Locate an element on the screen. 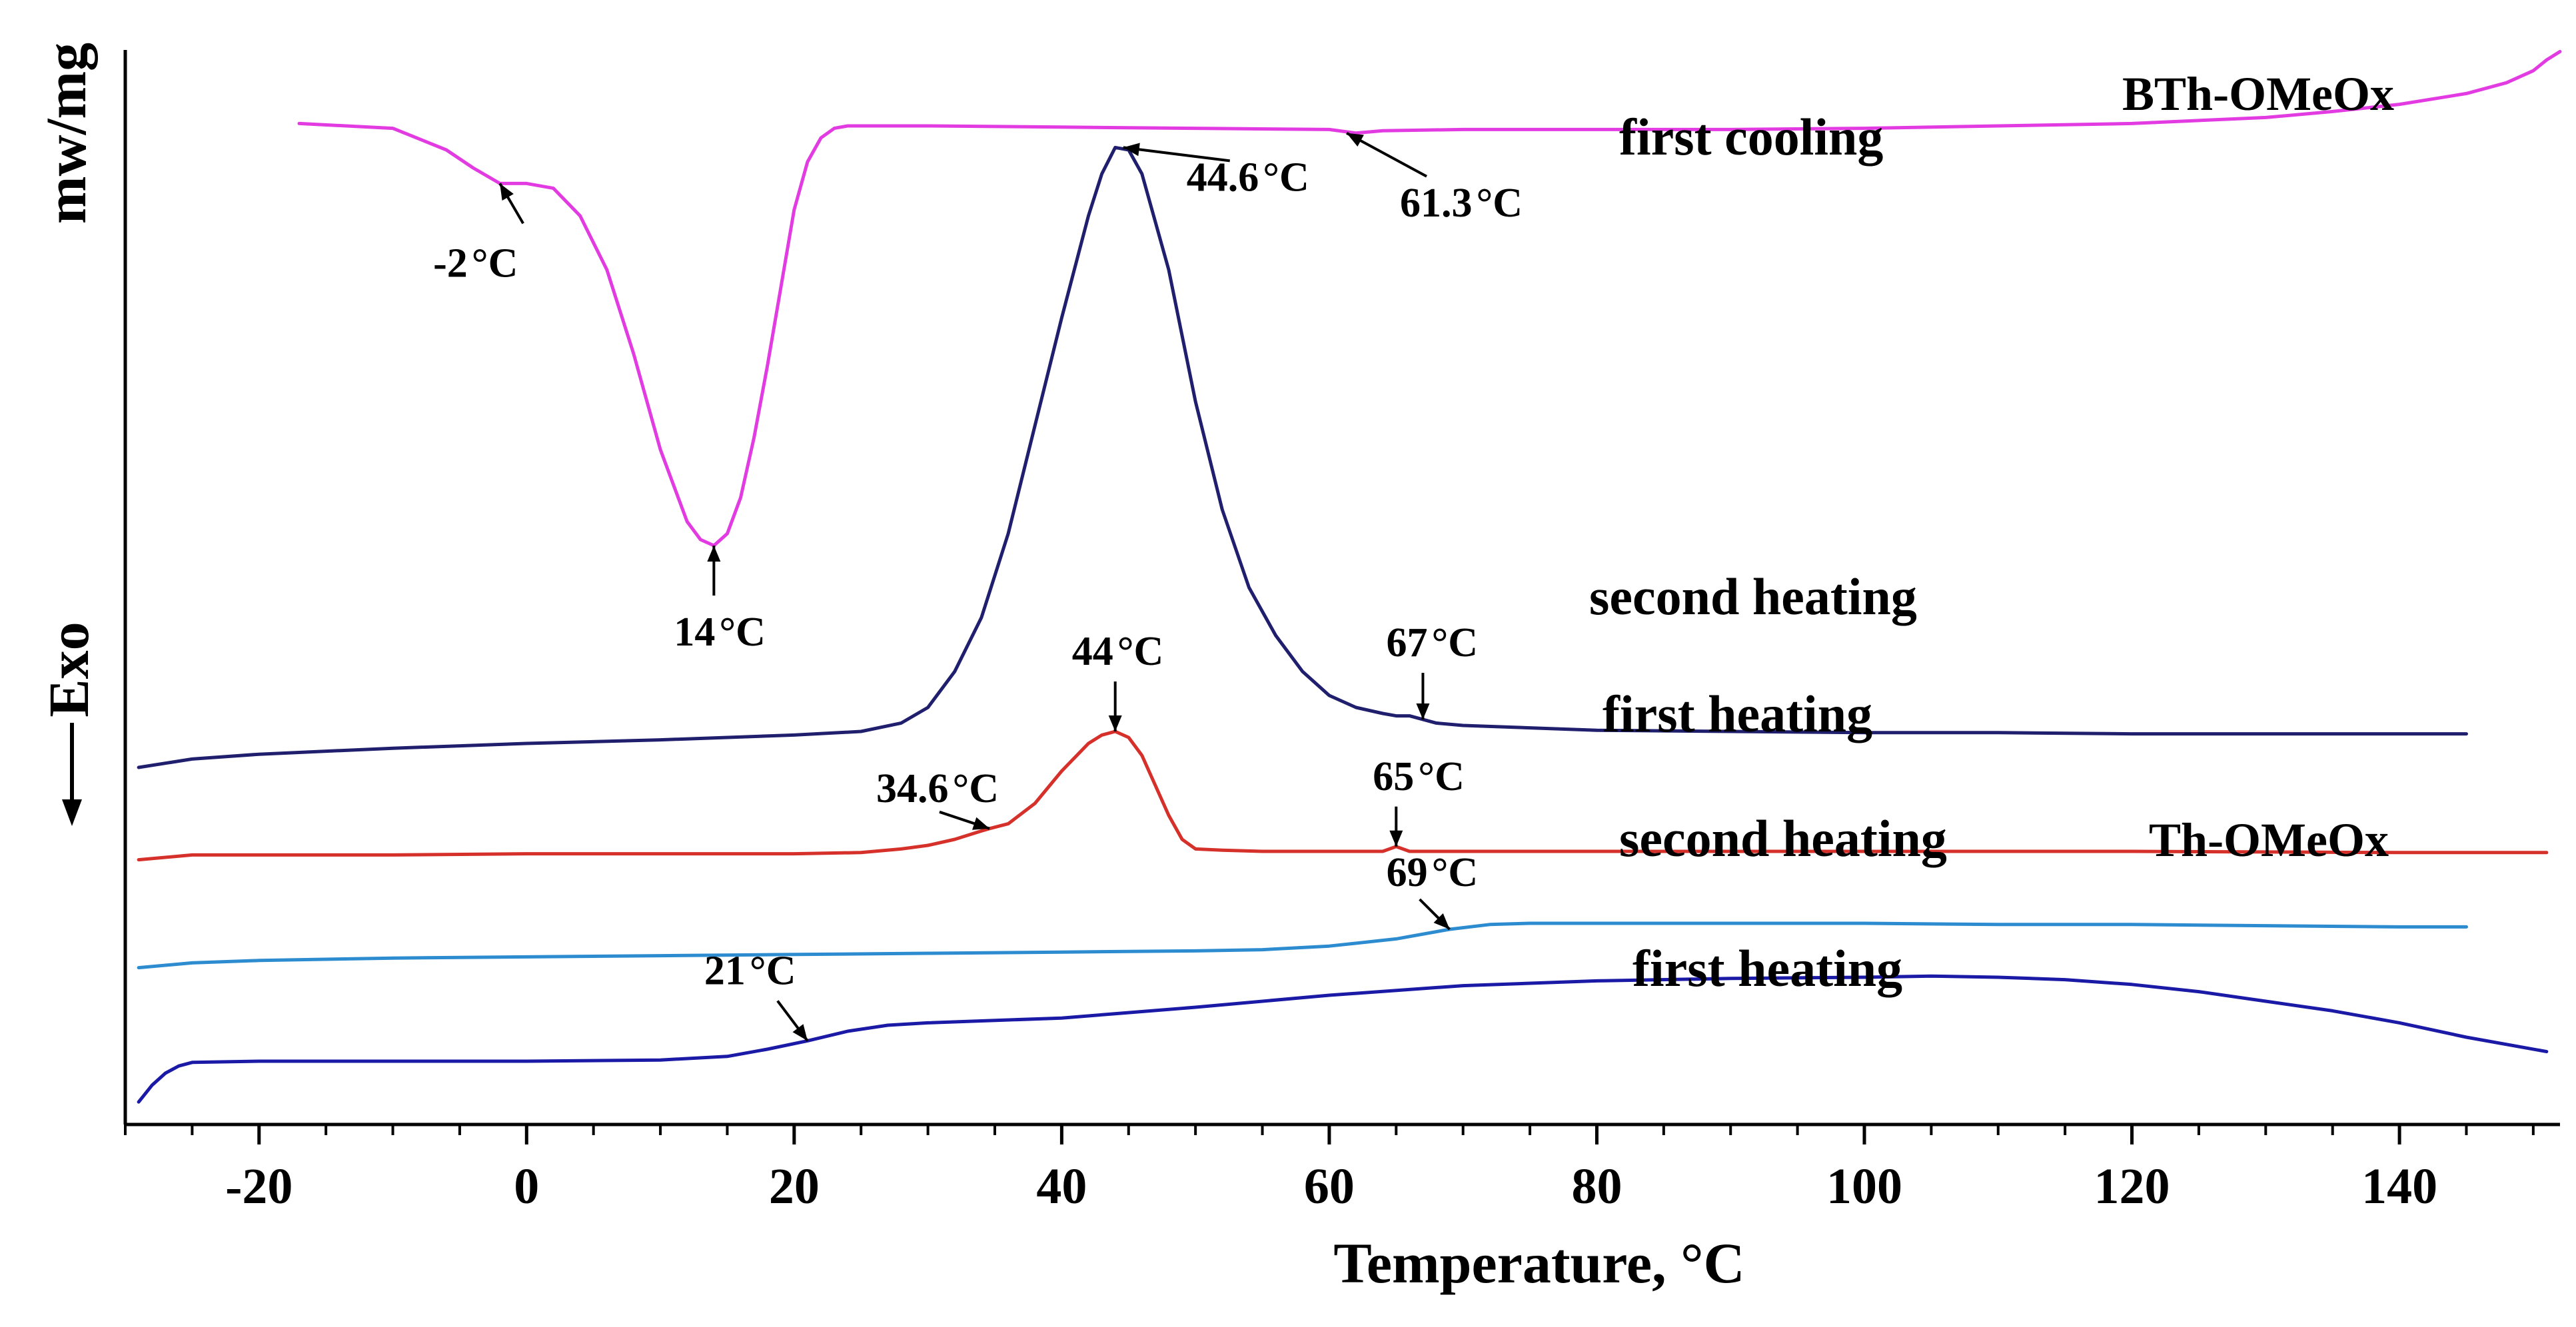 This screenshot has width=2576, height=1327. annotation-0: -2°C is located at coordinates (478, 235).